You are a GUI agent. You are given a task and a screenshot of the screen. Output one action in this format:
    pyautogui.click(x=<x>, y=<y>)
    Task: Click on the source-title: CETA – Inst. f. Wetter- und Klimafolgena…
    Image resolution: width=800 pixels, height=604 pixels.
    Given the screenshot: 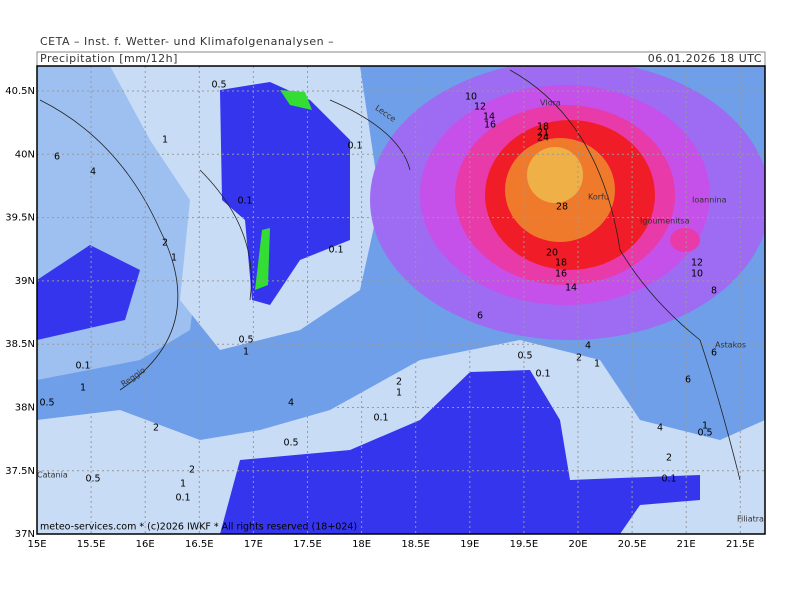 What is the action you would take?
    pyautogui.click(x=187, y=41)
    